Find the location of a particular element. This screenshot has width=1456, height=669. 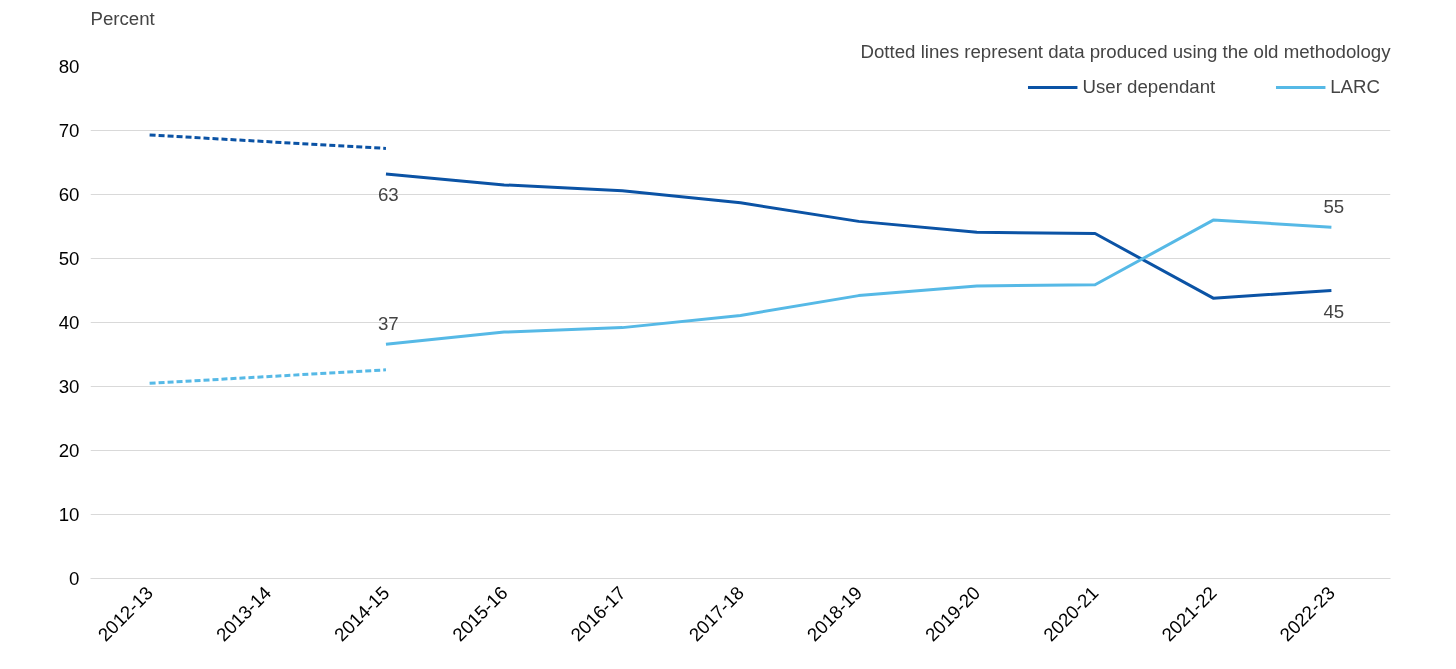

y-axis-title: Percent is located at coordinates (123, 18).